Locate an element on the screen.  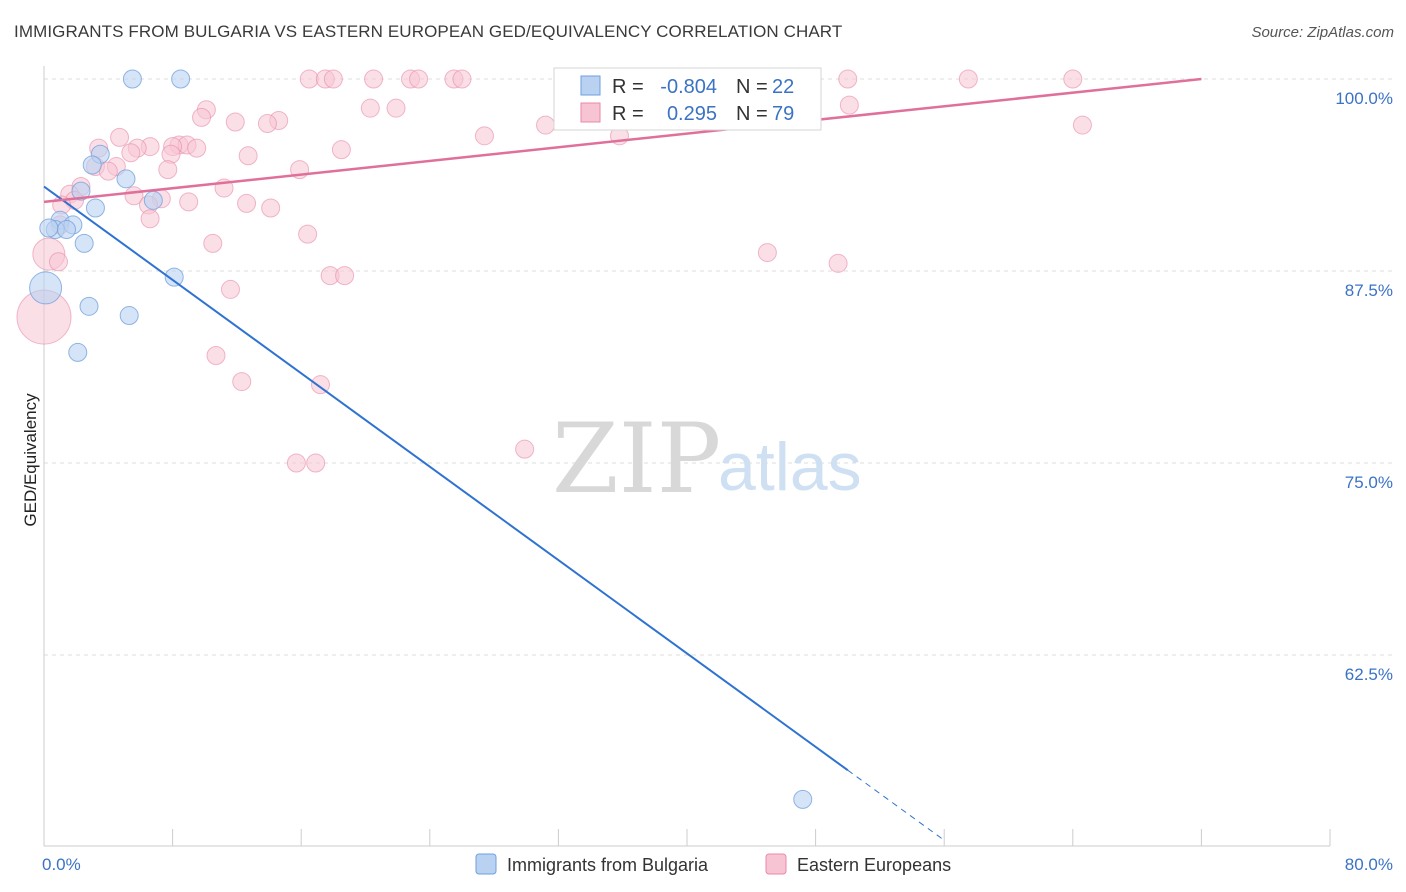
legend-label-eastern-europeans: Eastern Europeans is located at coordinates (874, 865).